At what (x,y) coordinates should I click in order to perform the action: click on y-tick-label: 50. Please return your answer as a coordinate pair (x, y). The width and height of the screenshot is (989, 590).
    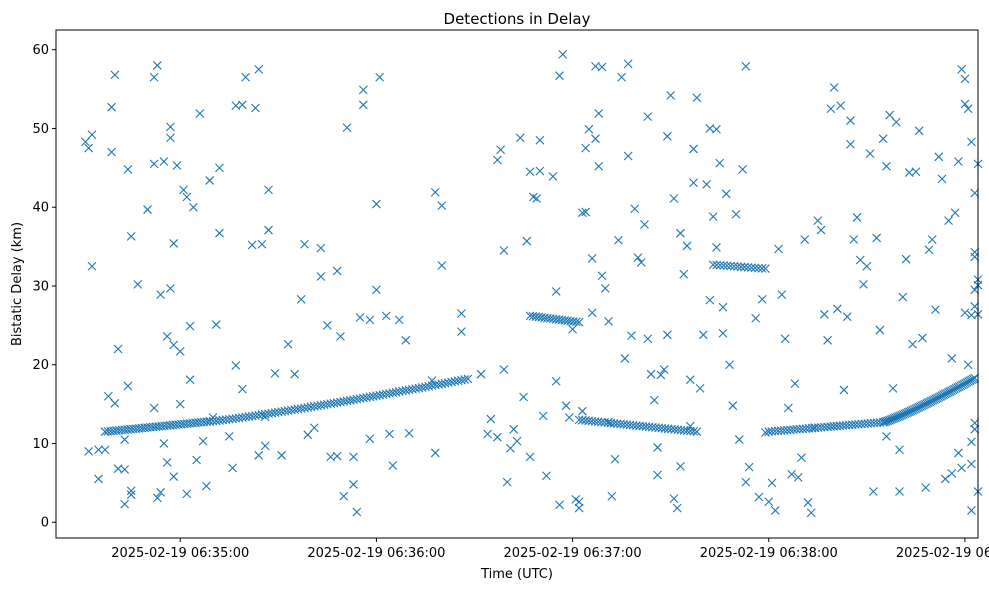
    Looking at the image, I should click on (40, 129).